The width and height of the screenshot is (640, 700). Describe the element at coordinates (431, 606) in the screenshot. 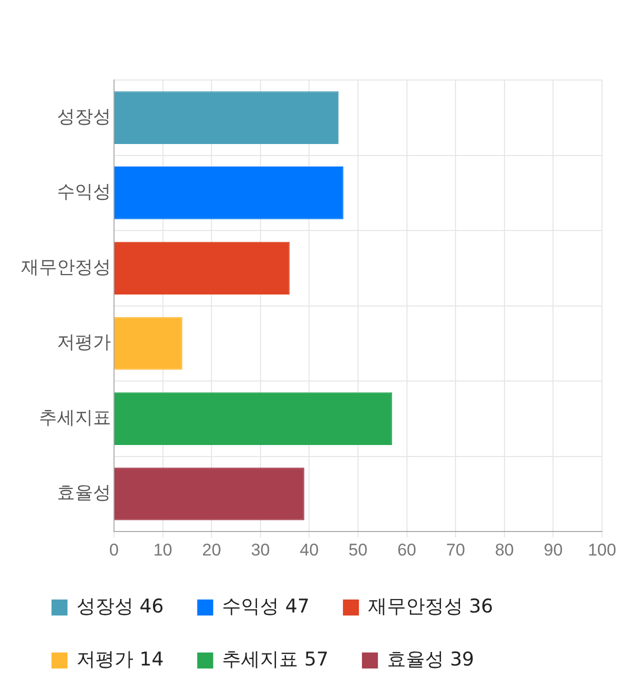

I see `legend-label: 재무안정성 36` at that location.